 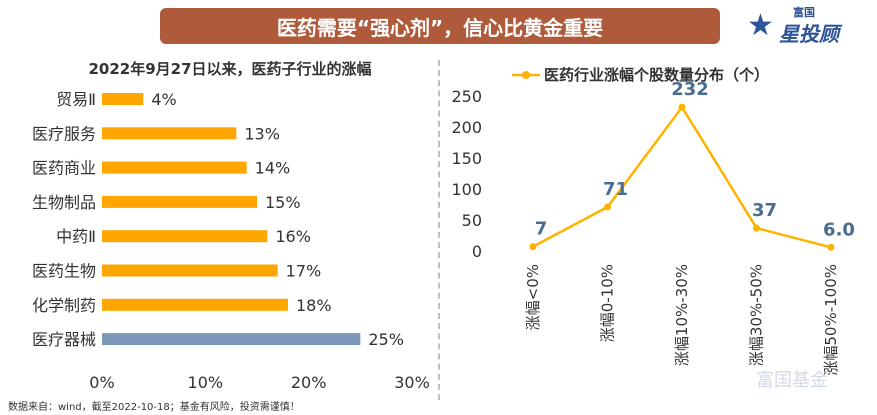 I want to click on bar-category-label: 中药Ⅱ, so click(x=76, y=236).